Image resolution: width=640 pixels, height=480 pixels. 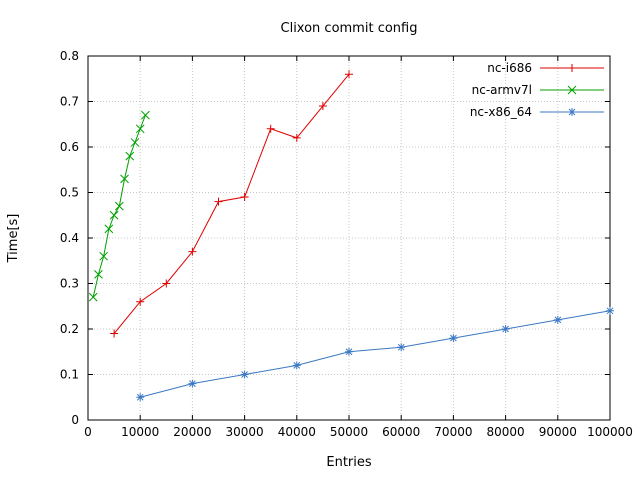 I want to click on y-tick-label: 0.3, so click(x=69, y=284).